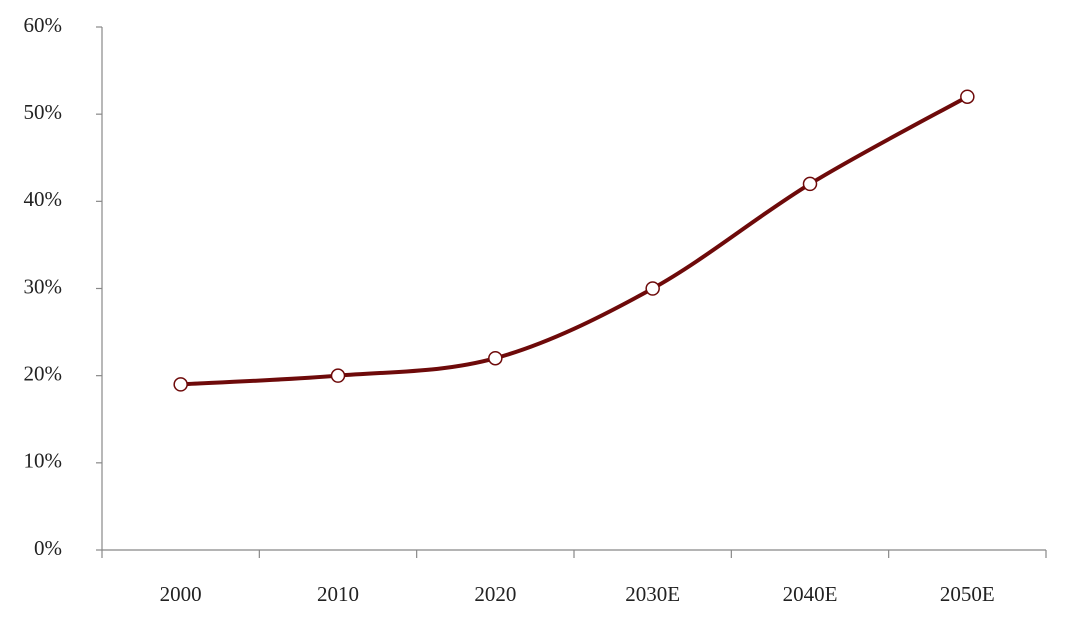 The height and width of the screenshot is (628, 1080). What do you see at coordinates (43, 373) in the screenshot?
I see `y-tick-label: 20%` at bounding box center [43, 373].